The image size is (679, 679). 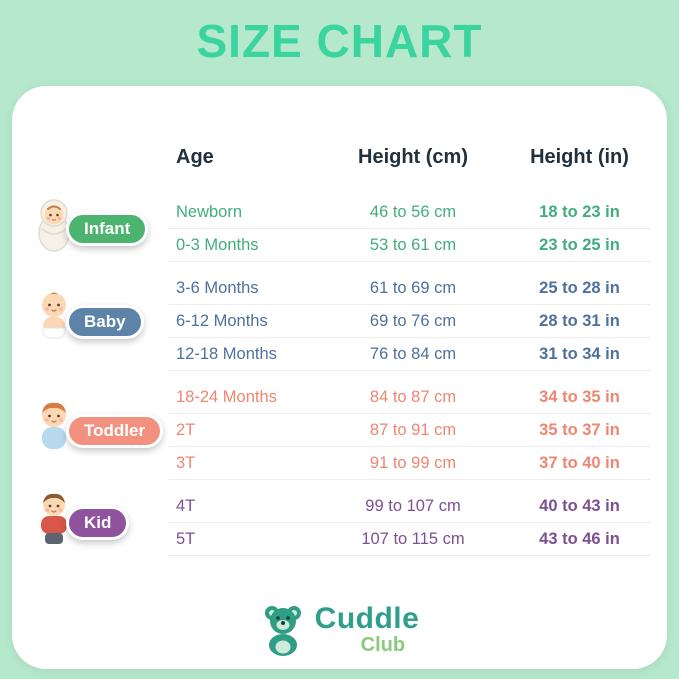 I want to click on table-row: 5T 107 to 115 cm 43 to 46 in, so click(x=409, y=539).